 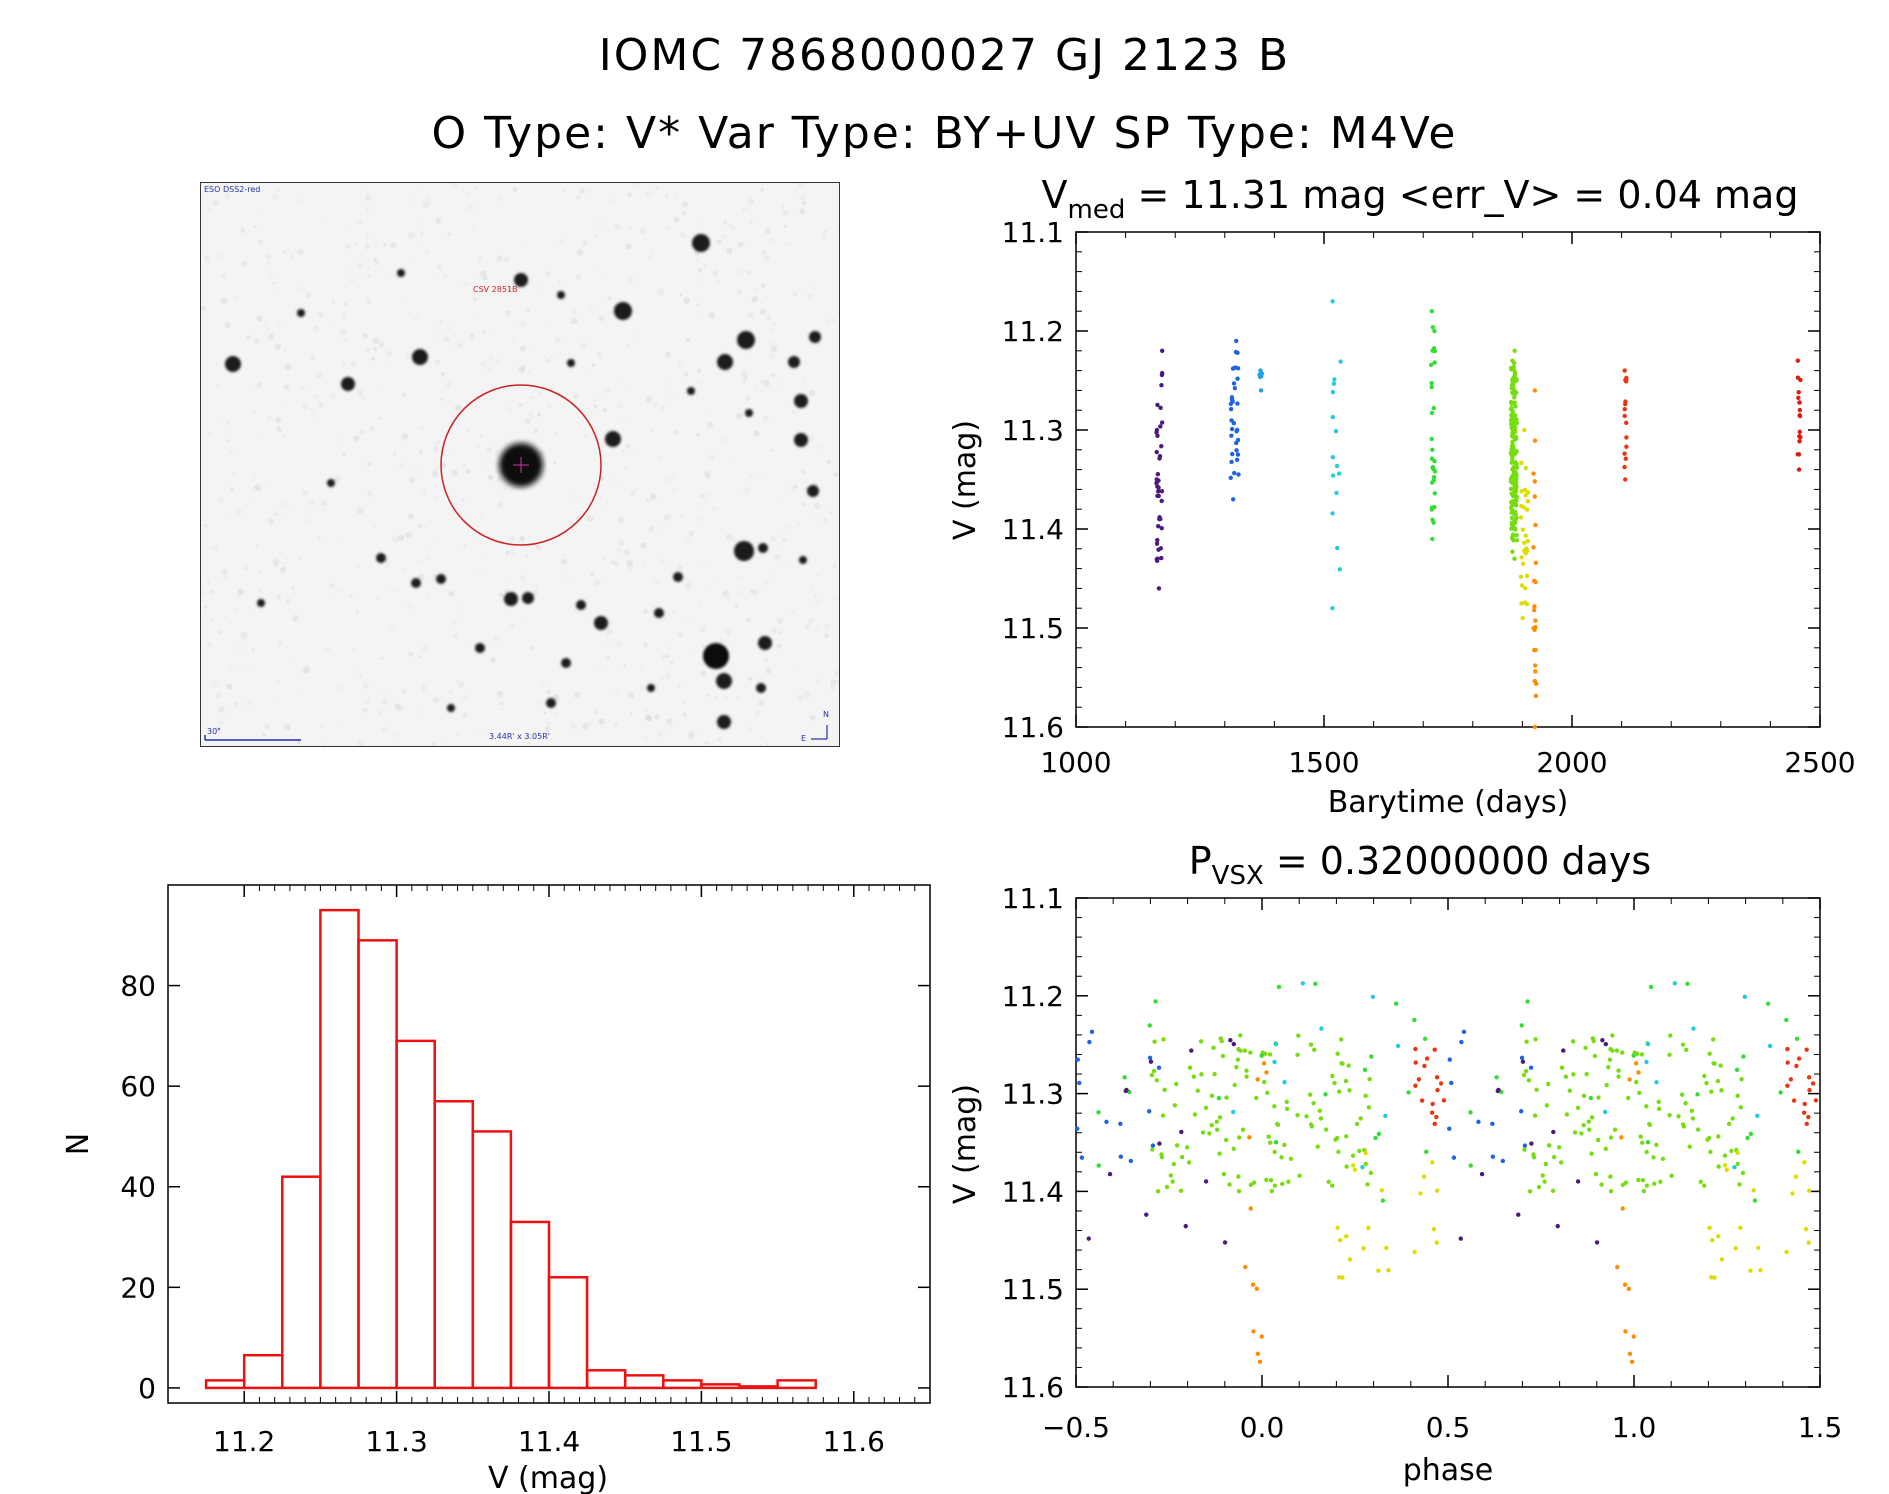 I want to click on histogram-bar, so click(x=225, y=1384).